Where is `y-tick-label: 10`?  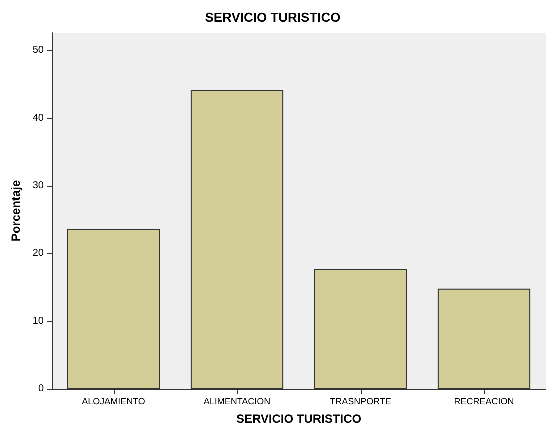
y-tick-label: 10 is located at coordinates (38, 321).